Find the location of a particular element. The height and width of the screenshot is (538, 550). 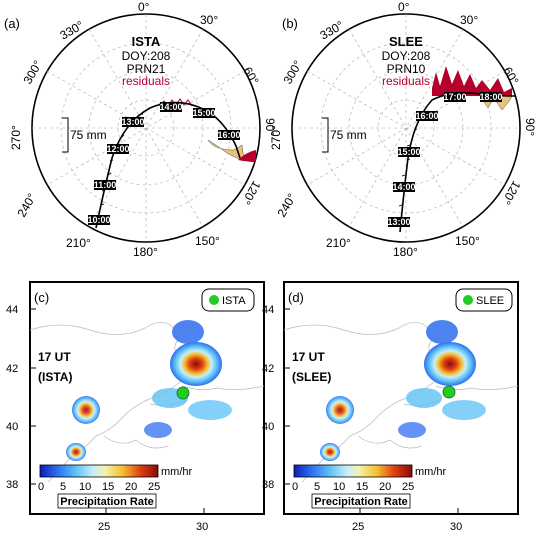

colorbar-d: 0 5 10 15 20 25 mm/hr Precipitation Rate is located at coordinates (369, 486).